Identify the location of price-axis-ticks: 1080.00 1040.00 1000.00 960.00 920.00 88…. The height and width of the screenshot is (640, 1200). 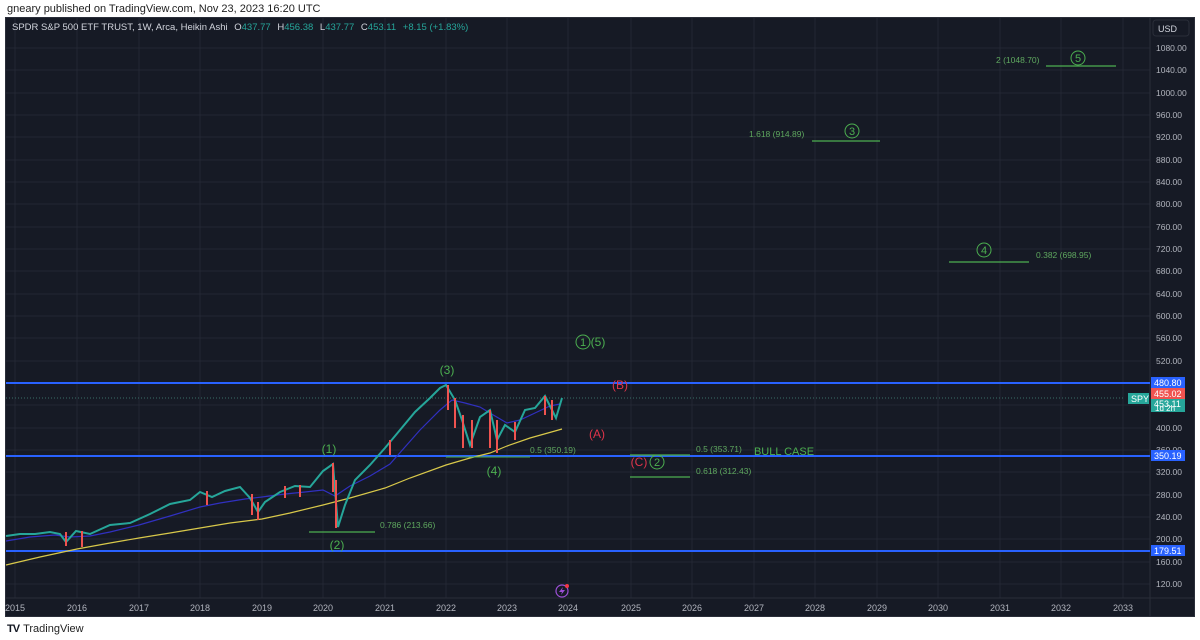
(1171, 316).